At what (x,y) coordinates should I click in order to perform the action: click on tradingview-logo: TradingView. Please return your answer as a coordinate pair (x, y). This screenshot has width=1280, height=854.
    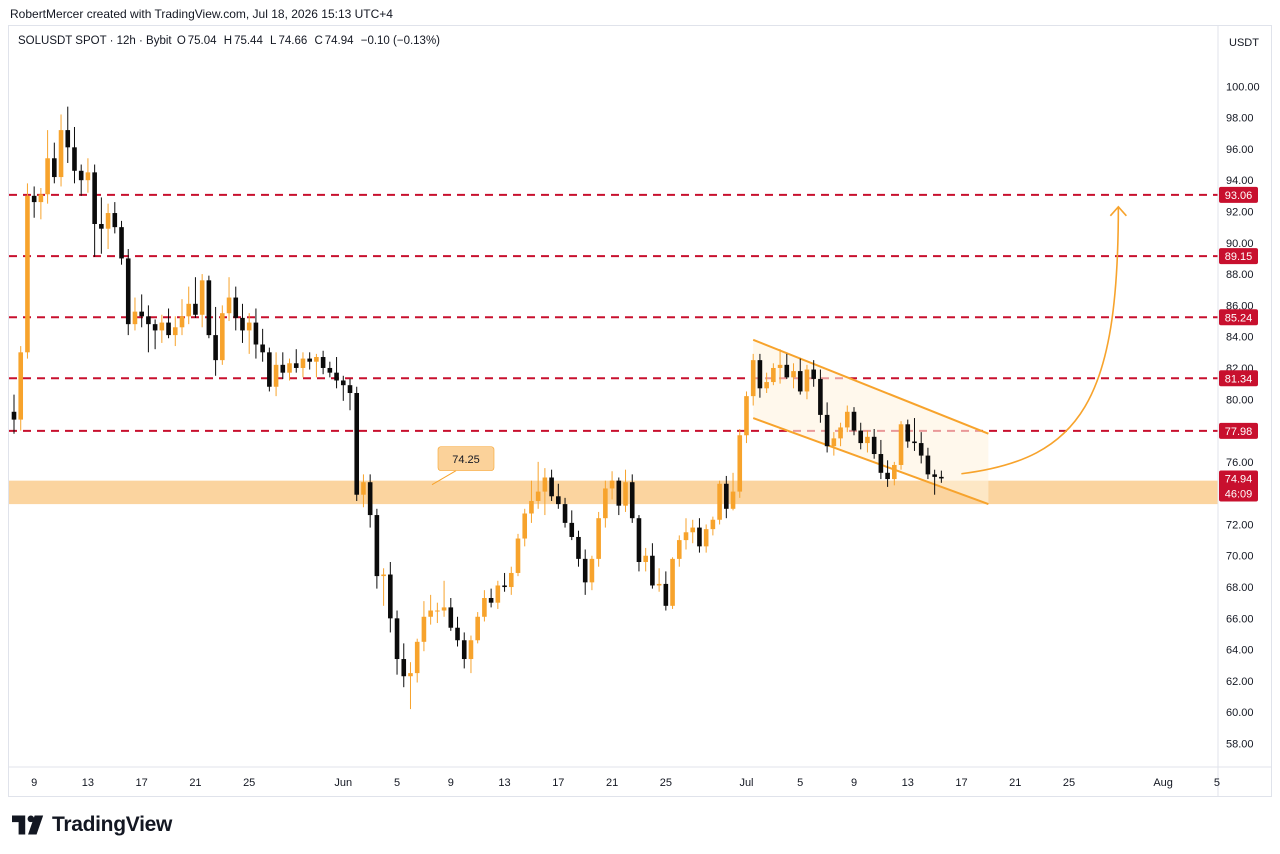
    Looking at the image, I should click on (92, 825).